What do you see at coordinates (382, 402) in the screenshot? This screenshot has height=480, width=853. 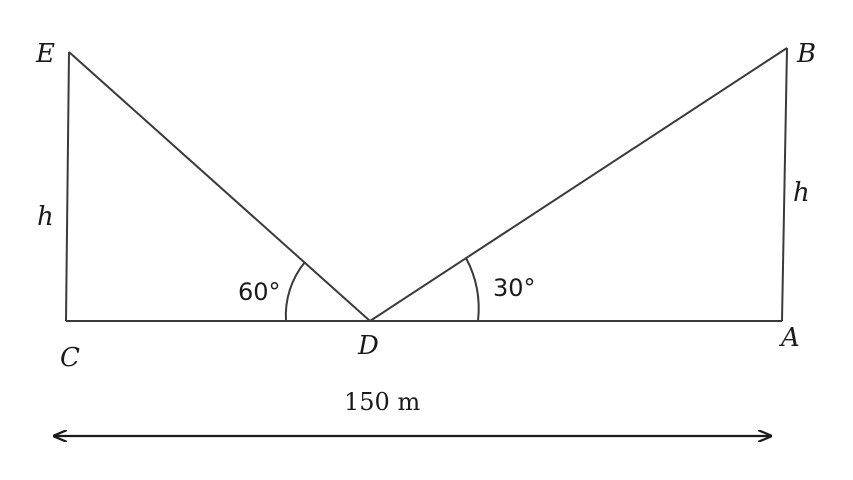 I see `distance-label: 150 m` at bounding box center [382, 402].